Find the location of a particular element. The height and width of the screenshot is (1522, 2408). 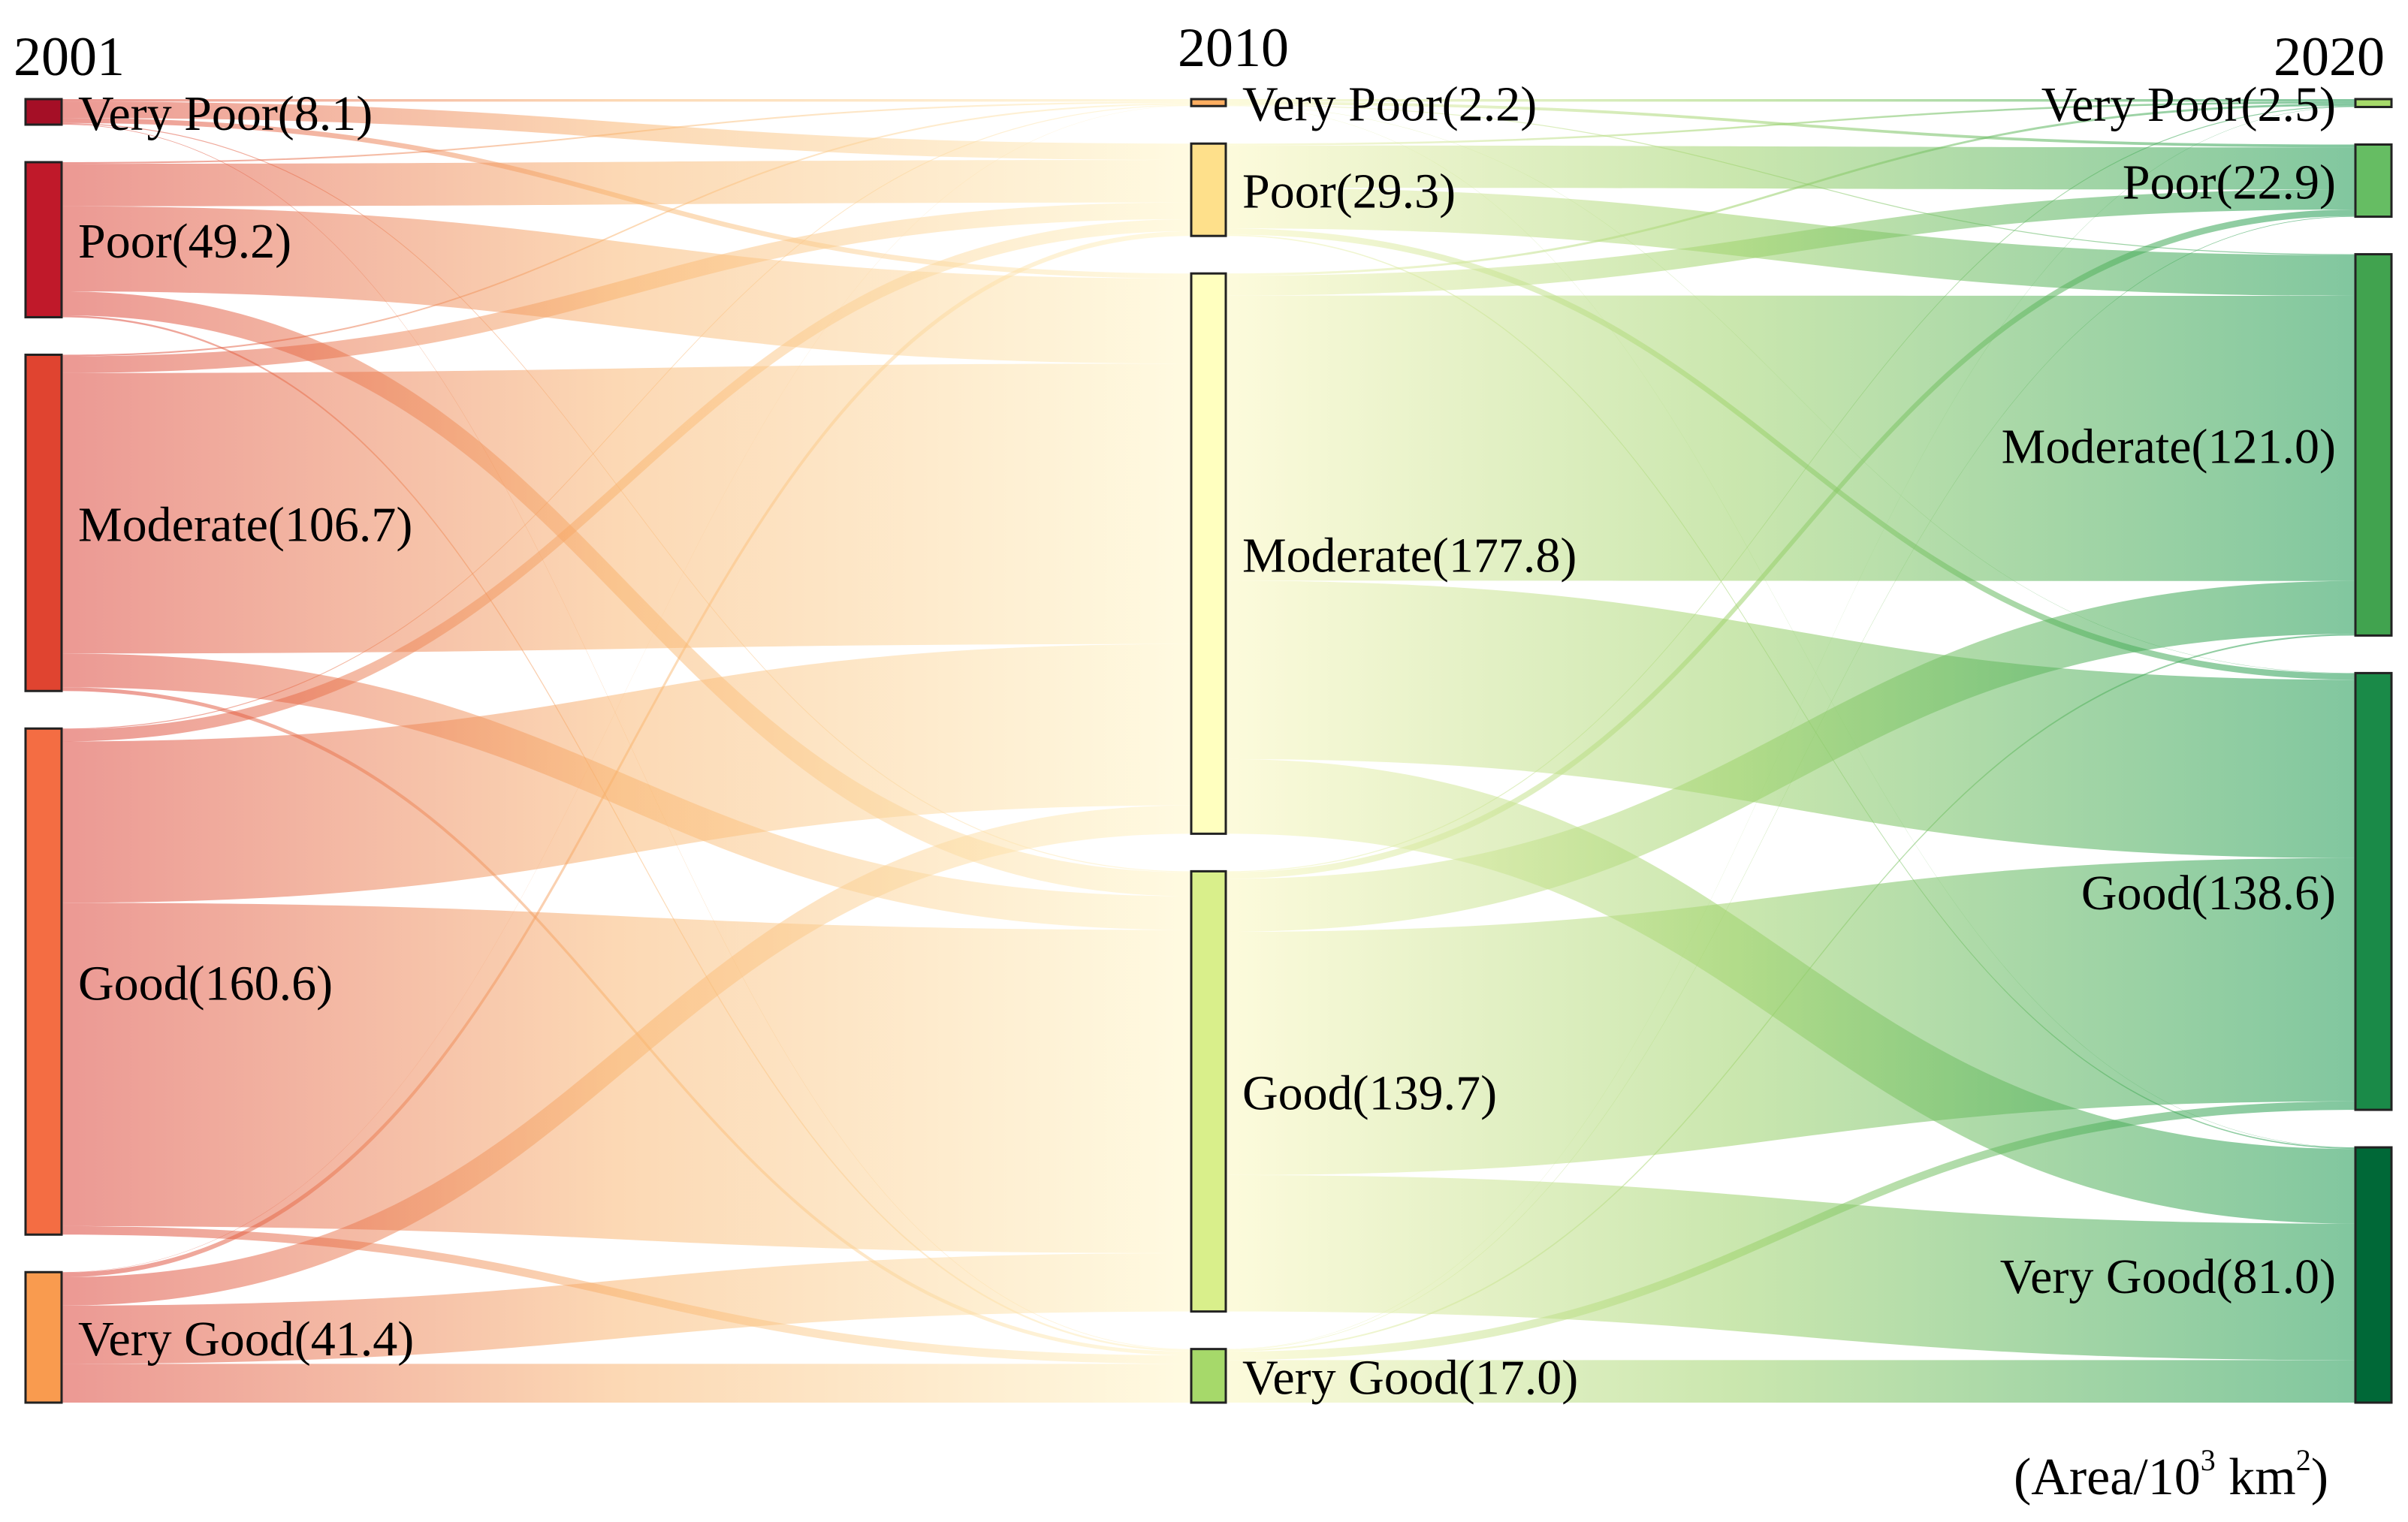

node-2001-poor is located at coordinates (43, 239).